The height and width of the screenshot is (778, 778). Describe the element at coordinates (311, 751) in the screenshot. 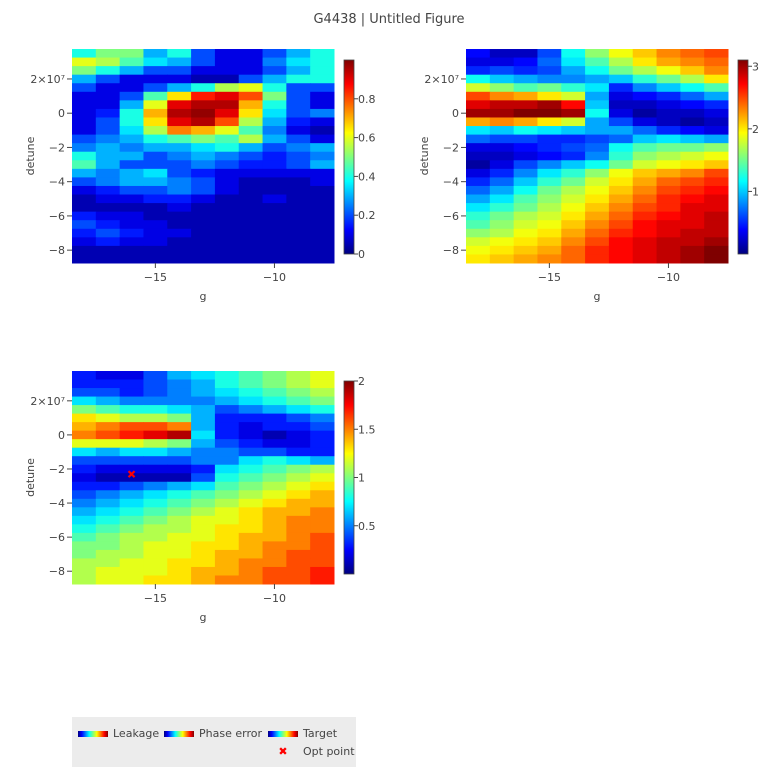

I see `legend-item-opt-point: ✖ Opt point` at that location.